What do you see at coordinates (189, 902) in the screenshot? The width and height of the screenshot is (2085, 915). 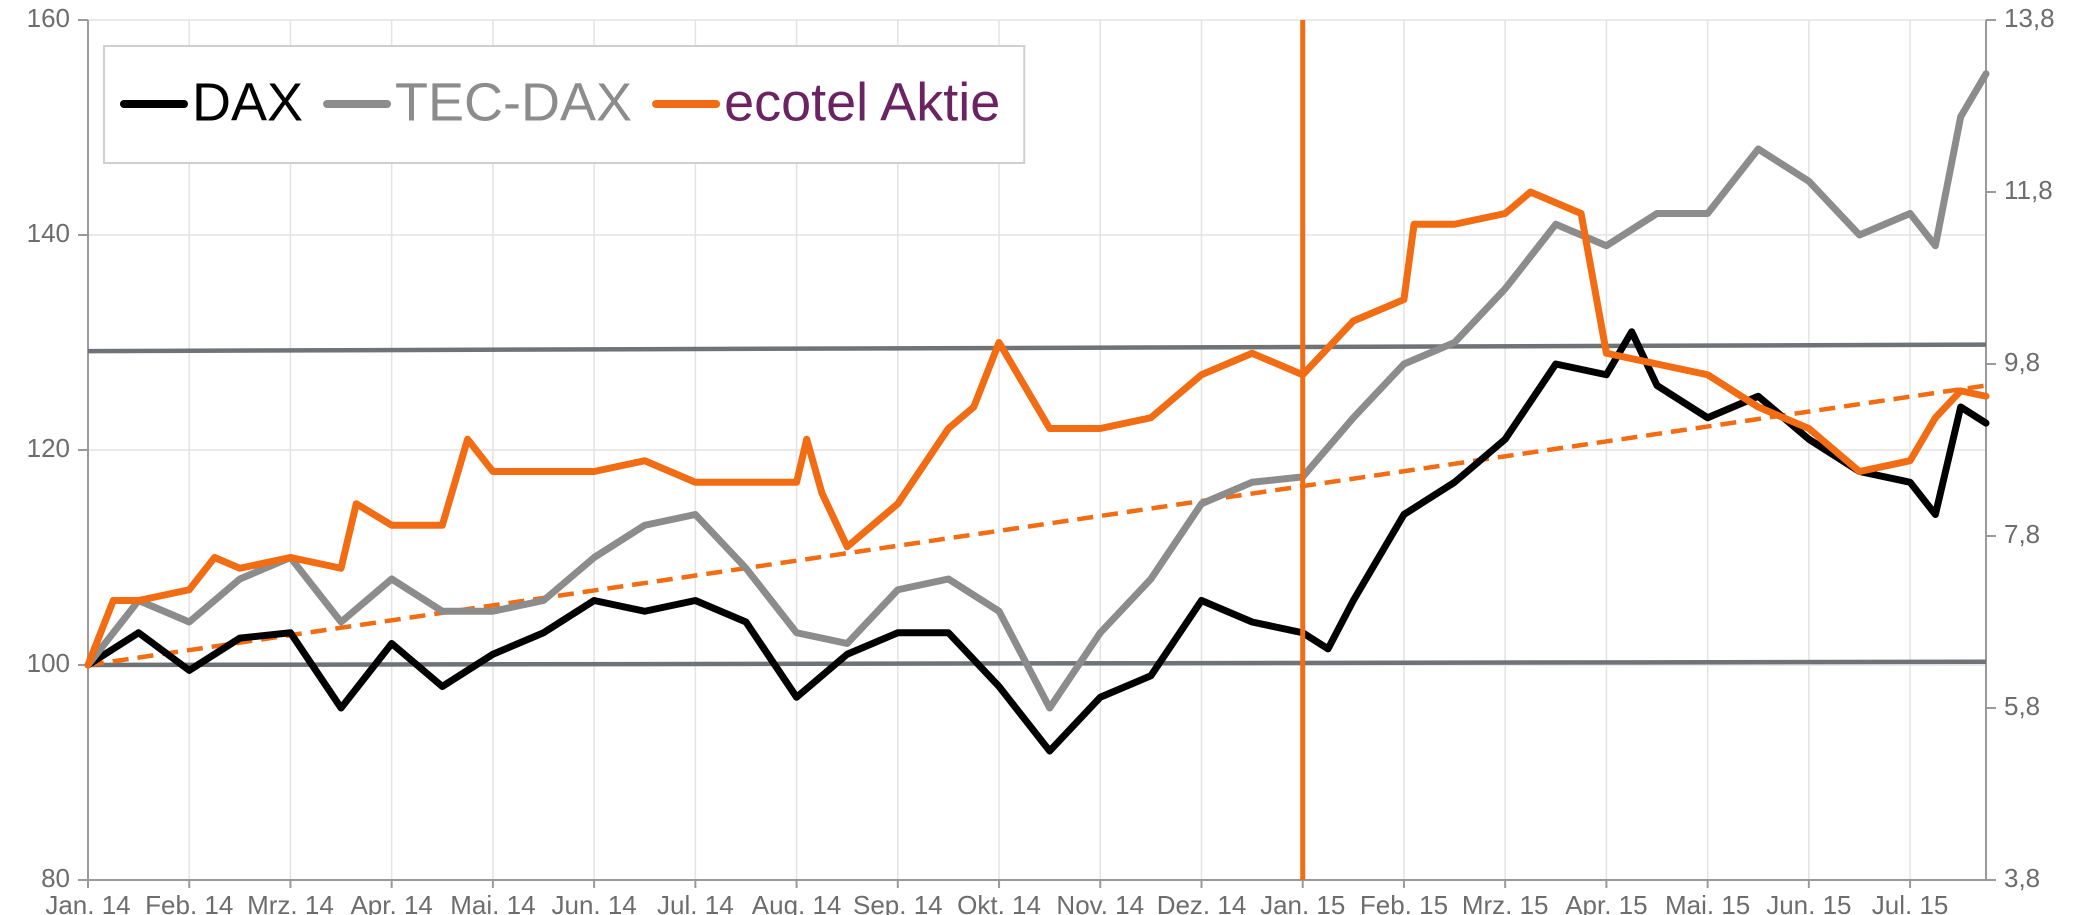 I see `x-tick-label: Feb. 14` at bounding box center [189, 902].